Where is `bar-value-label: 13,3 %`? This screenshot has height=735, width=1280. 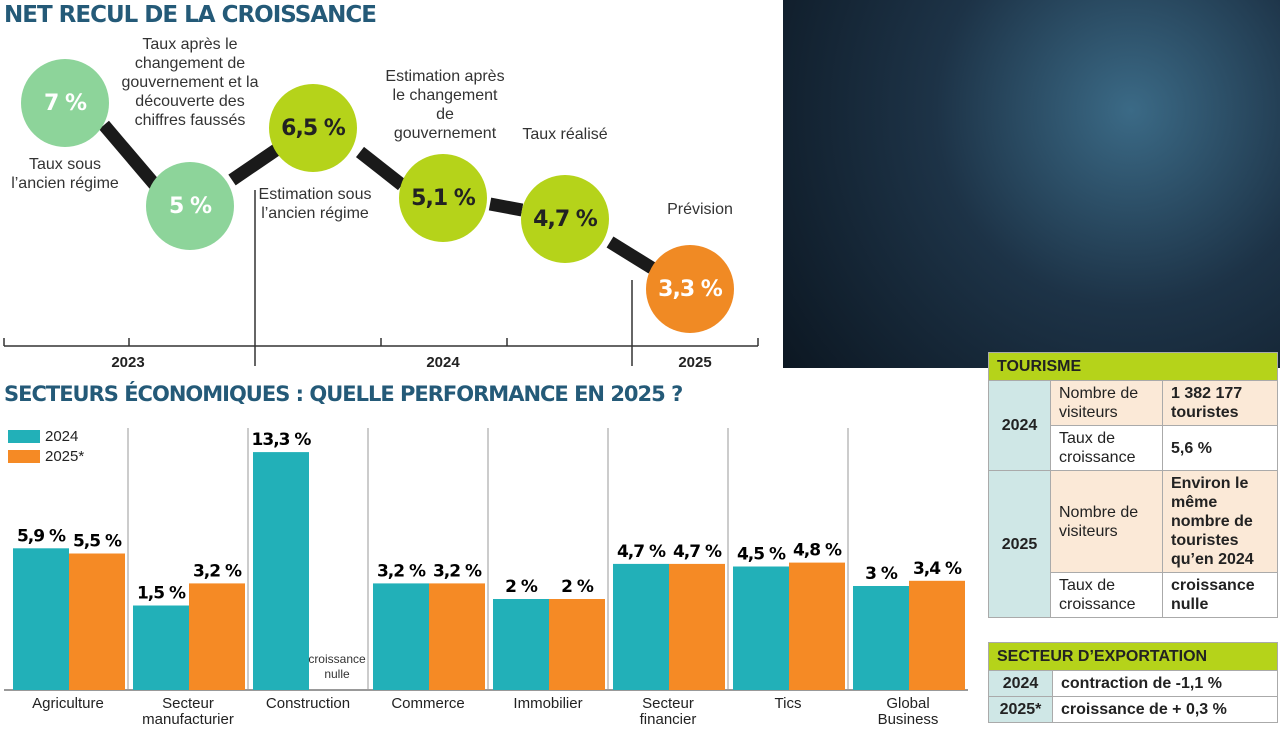
bar-value-label: 13,3 % is located at coordinates (282, 440).